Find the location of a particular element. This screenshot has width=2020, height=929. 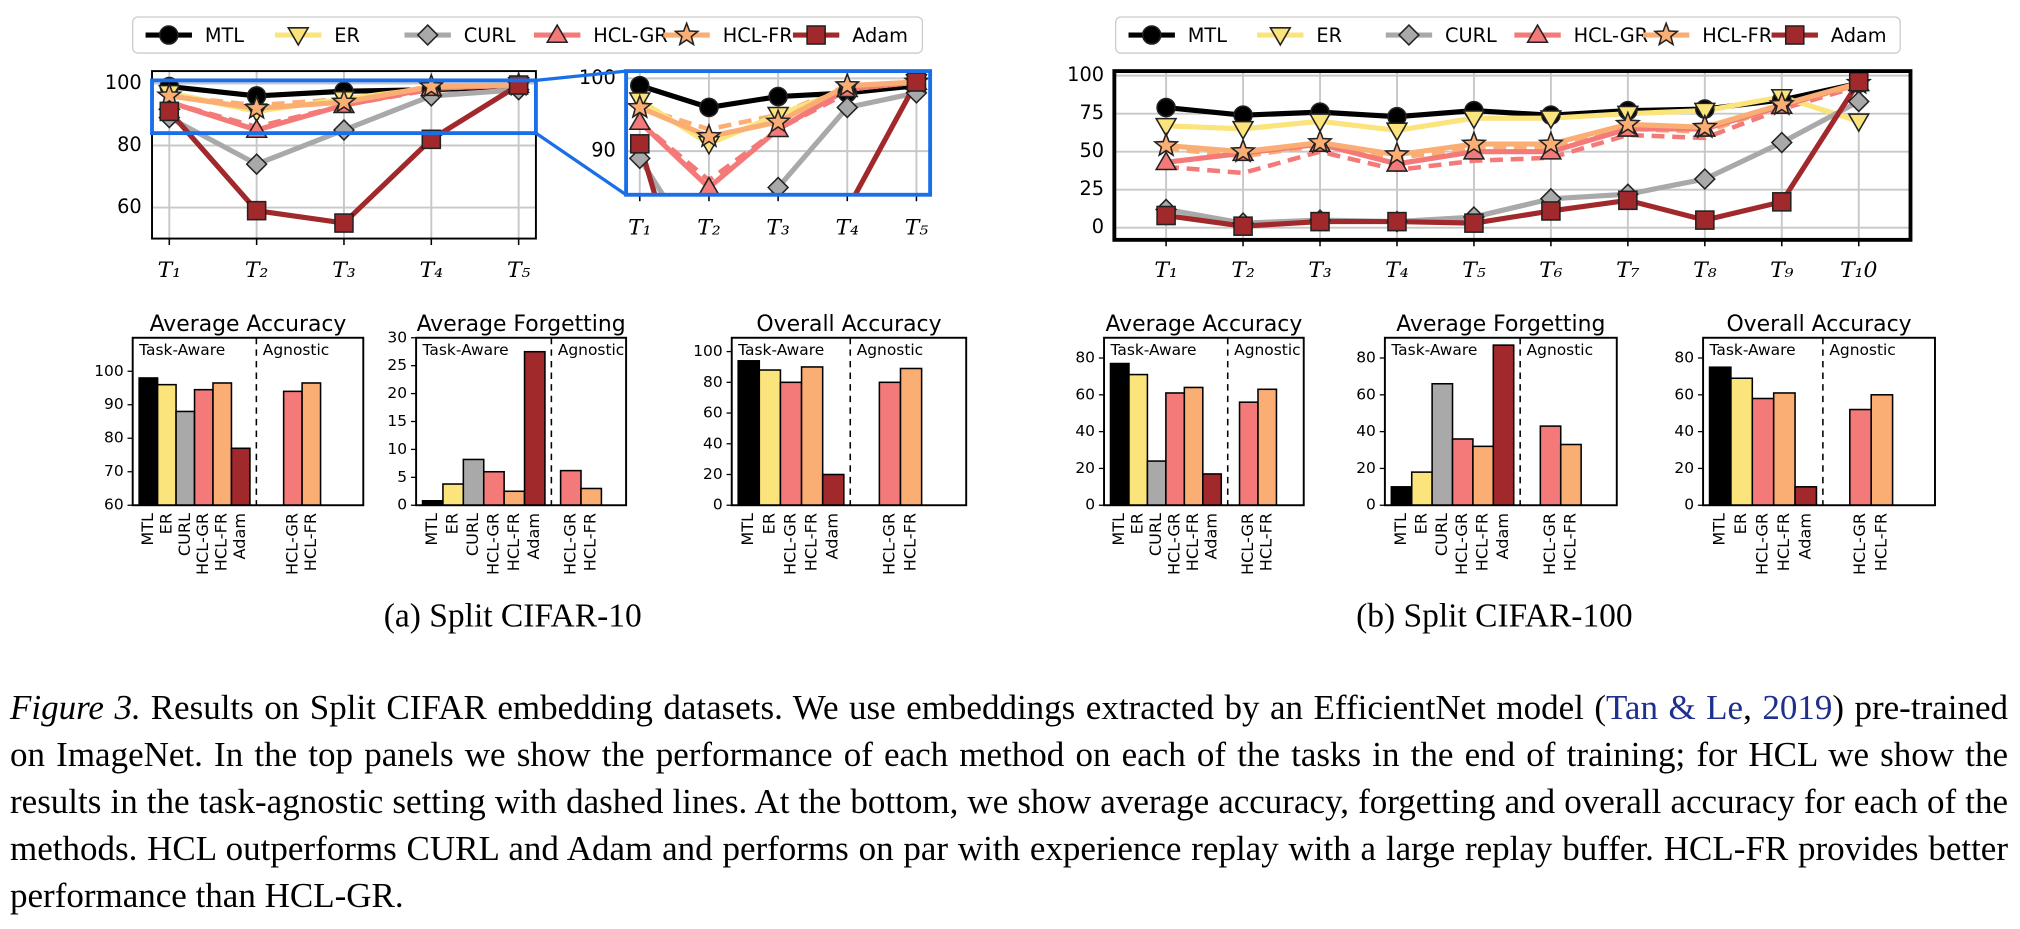

section-label: Task-Aware is located at coordinates (465, 350).